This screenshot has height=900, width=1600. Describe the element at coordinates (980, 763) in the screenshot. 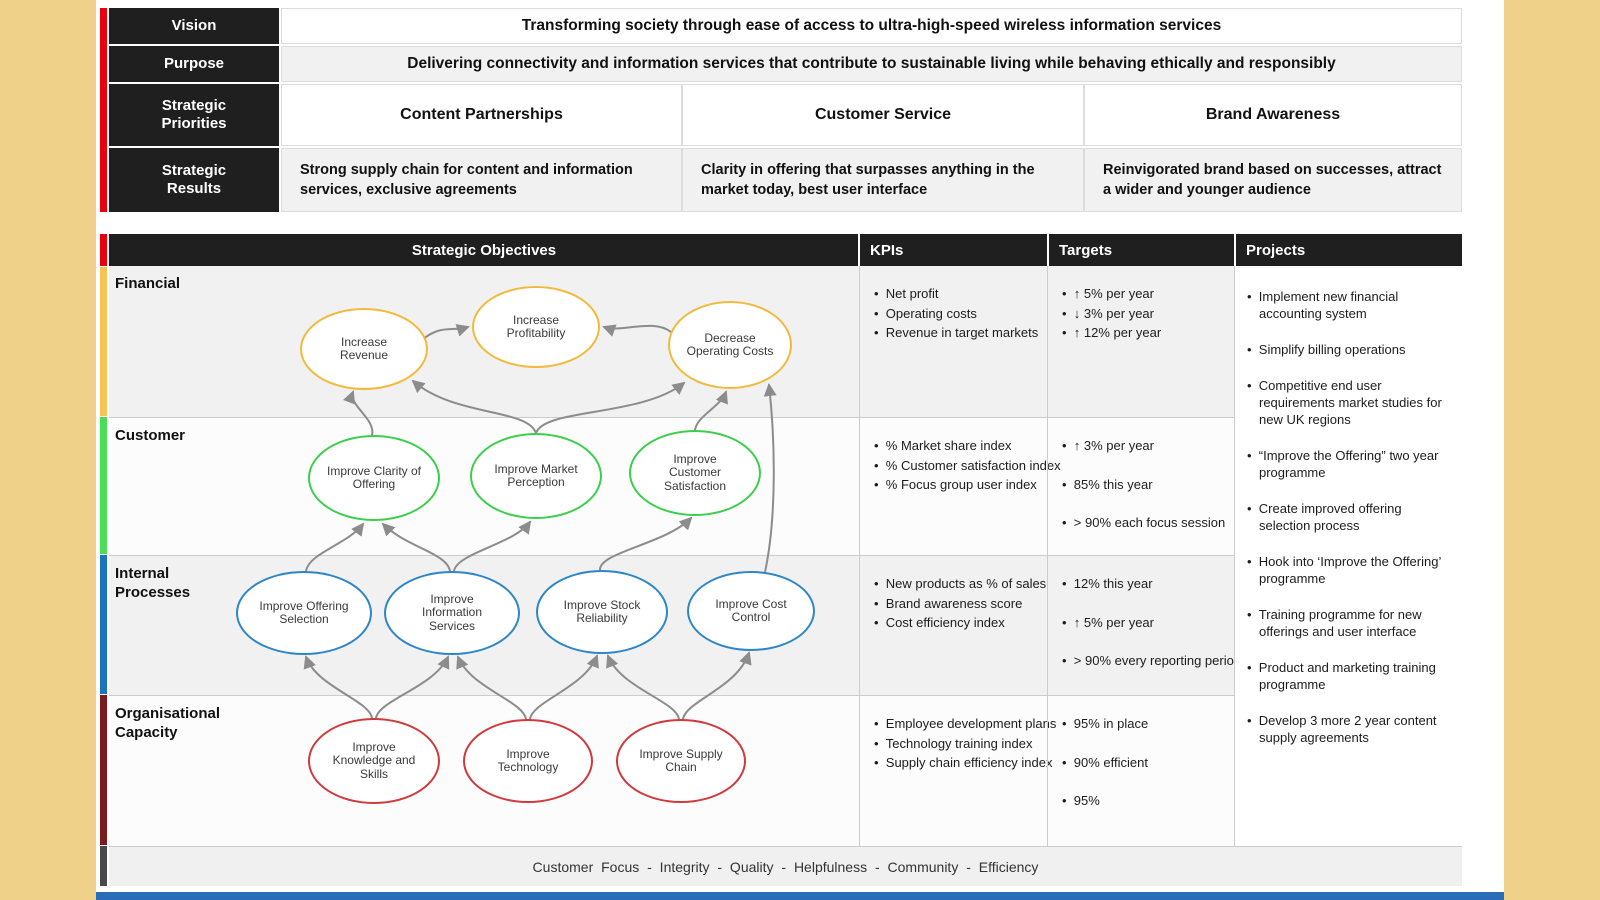

I see `bullet-item: Supply chain efficiency index` at that location.